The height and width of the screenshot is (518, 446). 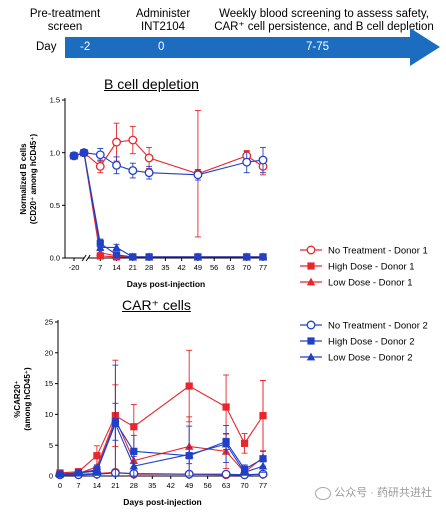 I want to click on timeline-day-label: Day, so click(x=46, y=47).